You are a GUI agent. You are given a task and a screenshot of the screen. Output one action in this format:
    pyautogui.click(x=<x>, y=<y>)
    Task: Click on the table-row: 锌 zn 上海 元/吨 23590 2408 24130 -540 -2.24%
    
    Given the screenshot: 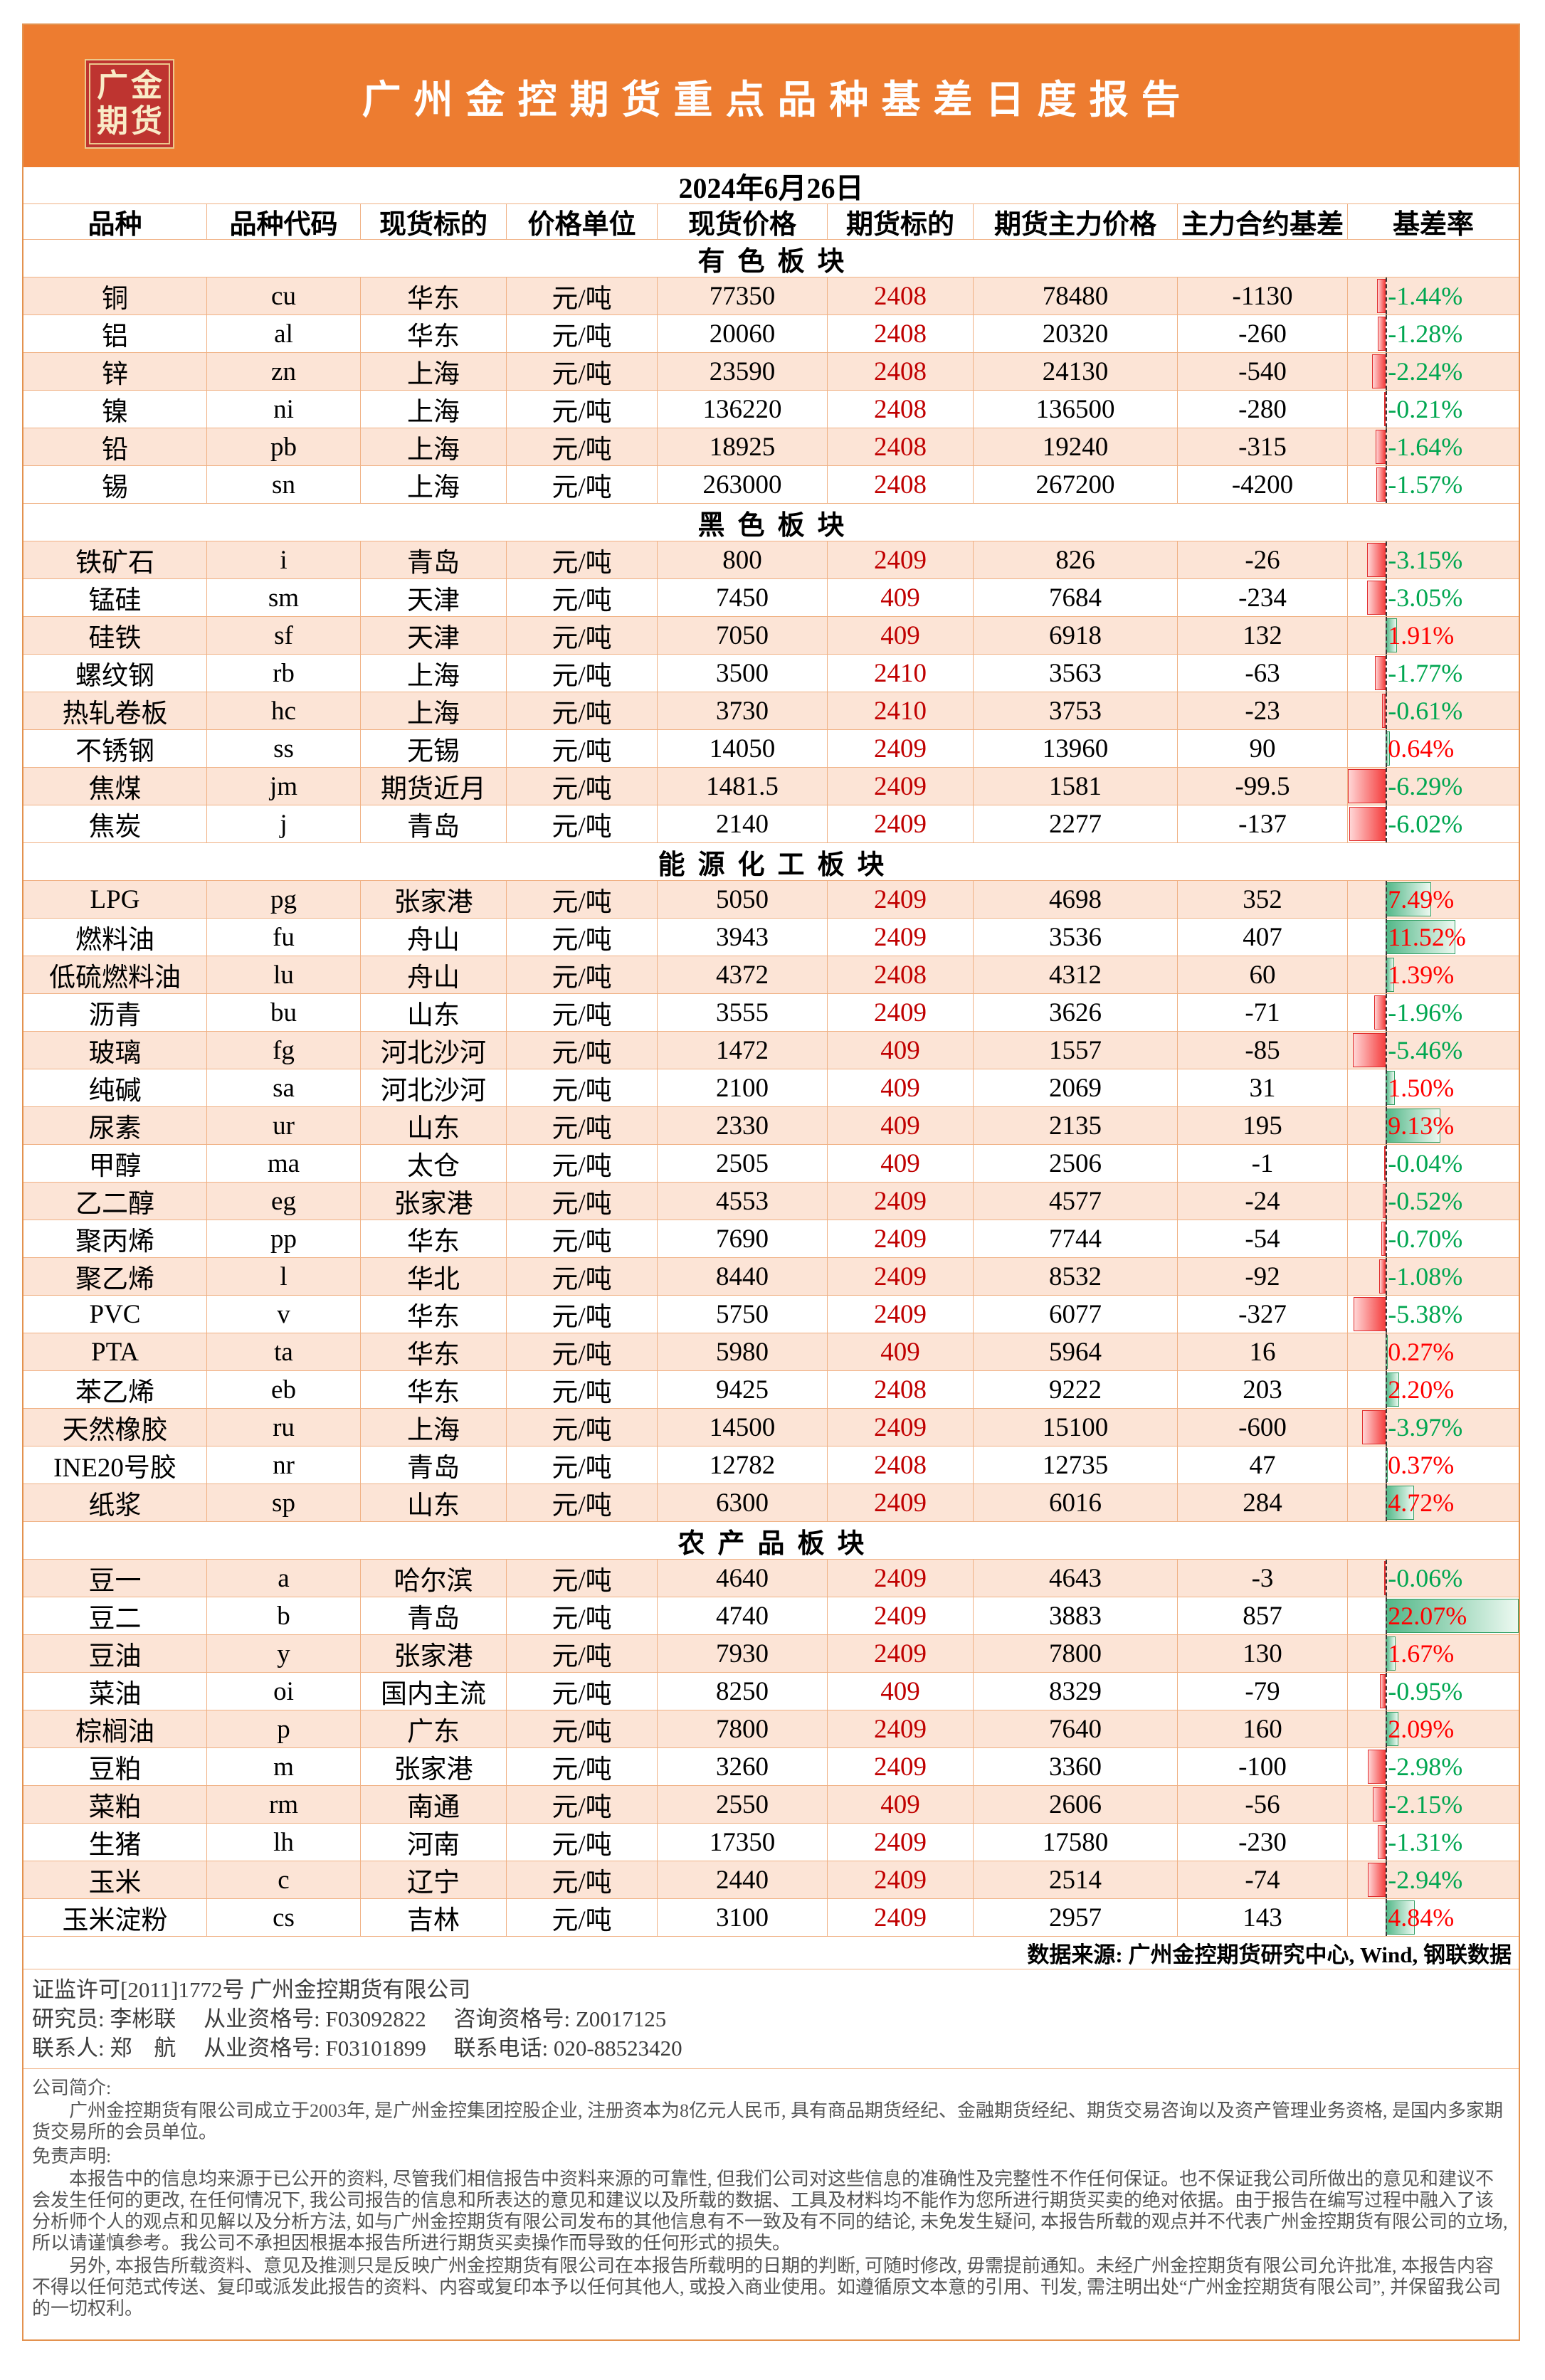 What is the action you would take?
    pyautogui.click(x=771, y=372)
    